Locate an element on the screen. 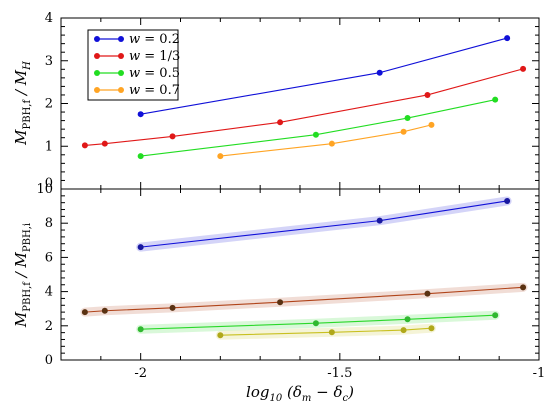 The width and height of the screenshot is (550, 409). series-glow is located at coordinates (324, 224).